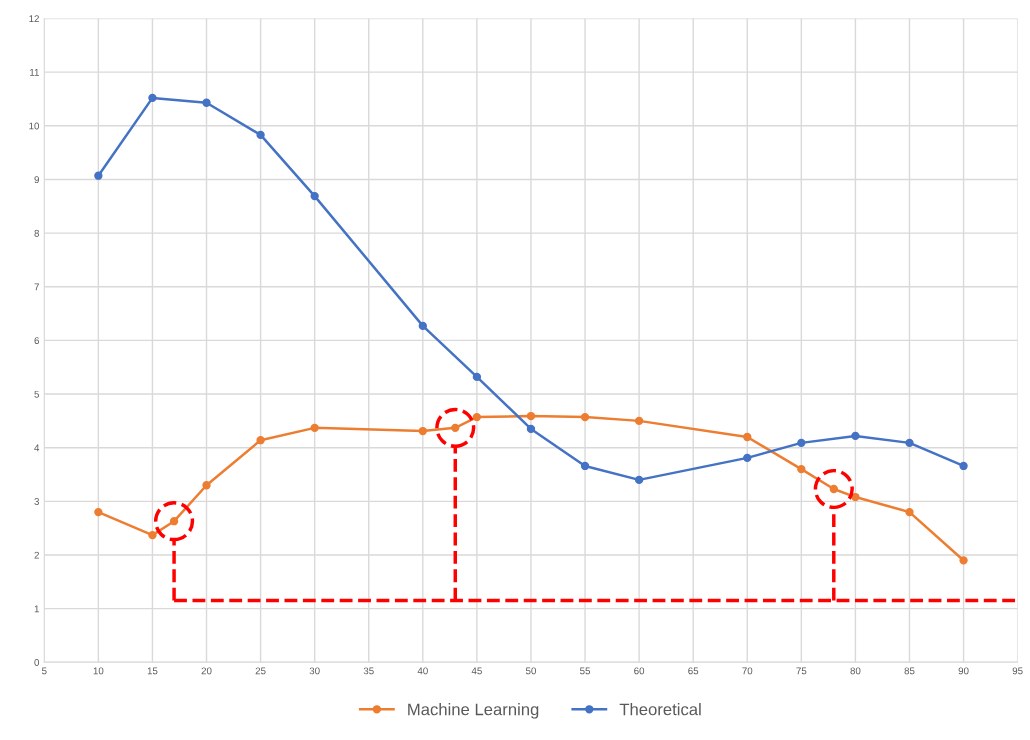 The width and height of the screenshot is (1030, 740). What do you see at coordinates (36, 555) in the screenshot?
I see `y-tick-label: 2` at bounding box center [36, 555].